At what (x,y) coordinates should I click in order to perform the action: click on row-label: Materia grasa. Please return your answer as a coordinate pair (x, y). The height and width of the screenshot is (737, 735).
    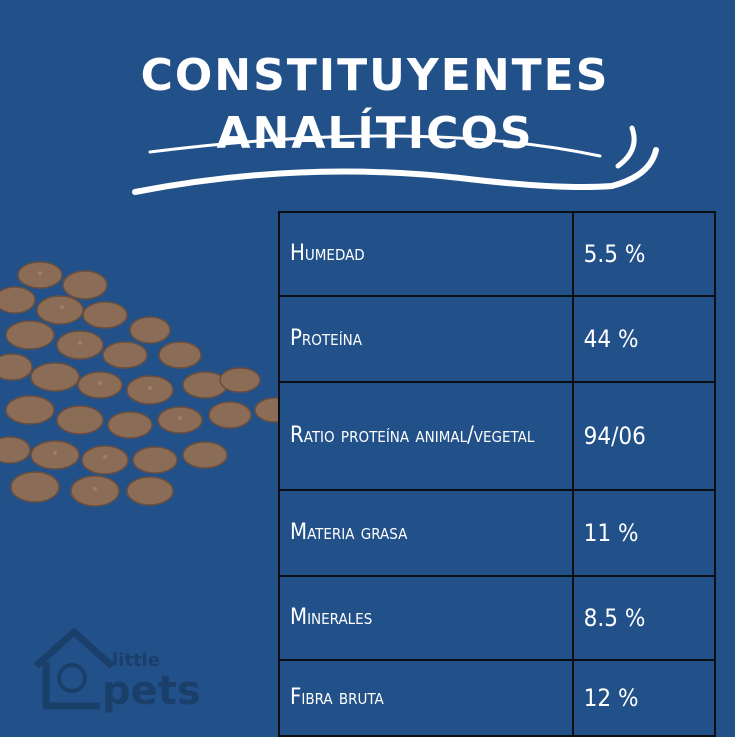
    Looking at the image, I should click on (426, 533).